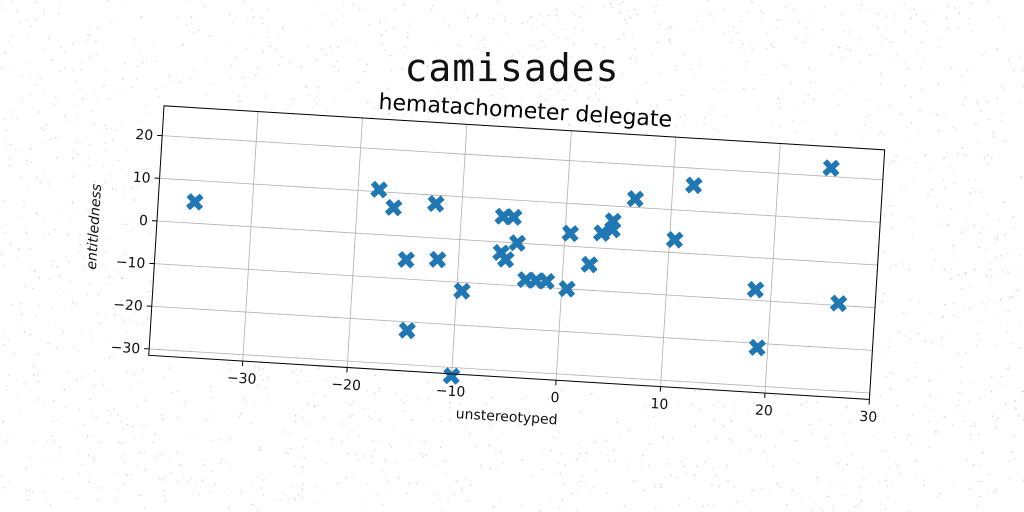 The image size is (1024, 512). I want to click on x-tick-label: 10, so click(659, 404).